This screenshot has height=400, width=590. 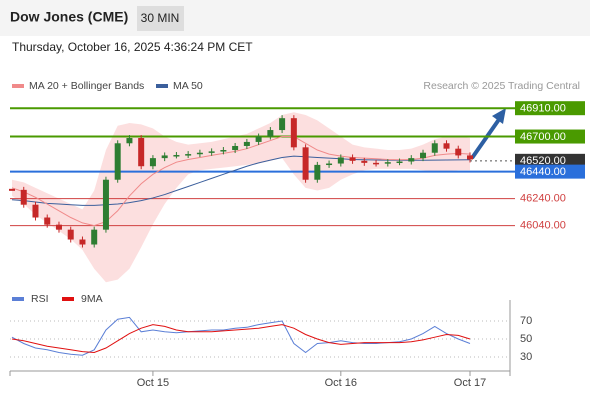 I want to click on arrow-head, so click(x=499, y=116).